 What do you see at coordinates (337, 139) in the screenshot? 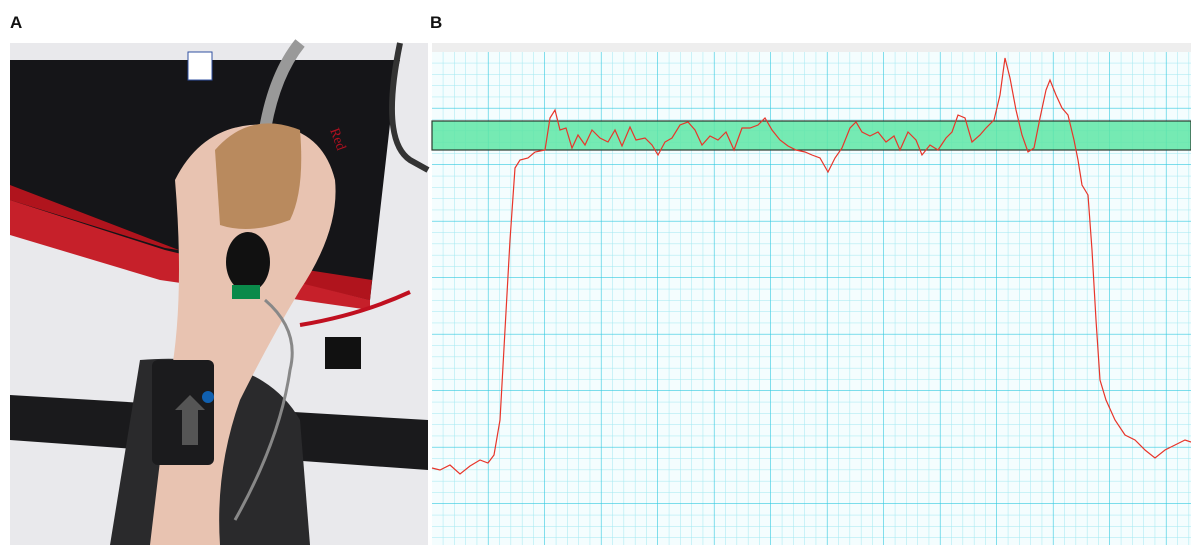
I see `book-text: Red` at bounding box center [337, 139].